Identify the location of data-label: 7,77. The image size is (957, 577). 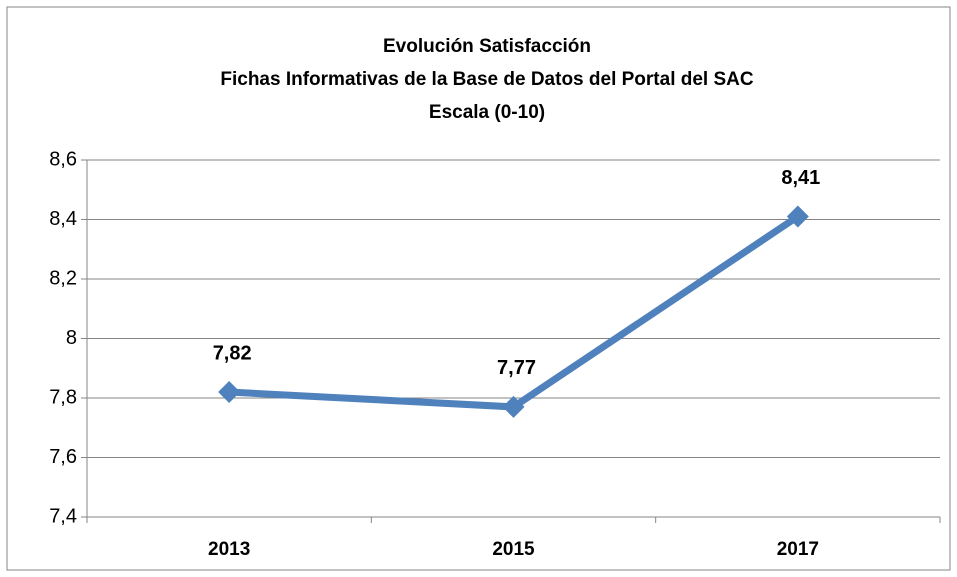
(516, 368).